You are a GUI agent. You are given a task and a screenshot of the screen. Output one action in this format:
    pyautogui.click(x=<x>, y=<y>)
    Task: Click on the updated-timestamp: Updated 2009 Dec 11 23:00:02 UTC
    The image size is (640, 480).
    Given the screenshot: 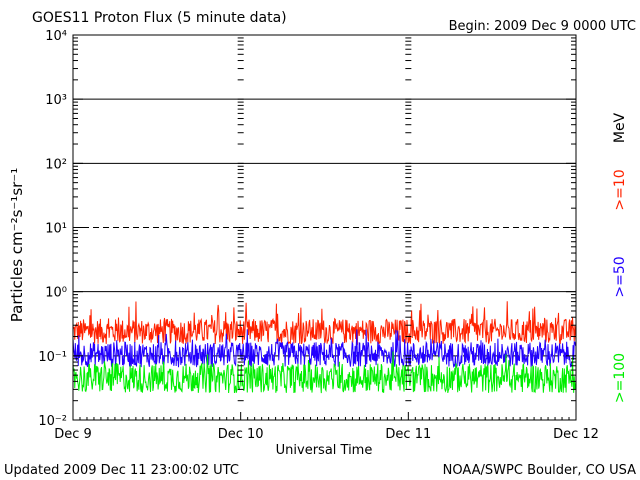 What is the action you would take?
    pyautogui.click(x=121, y=470)
    